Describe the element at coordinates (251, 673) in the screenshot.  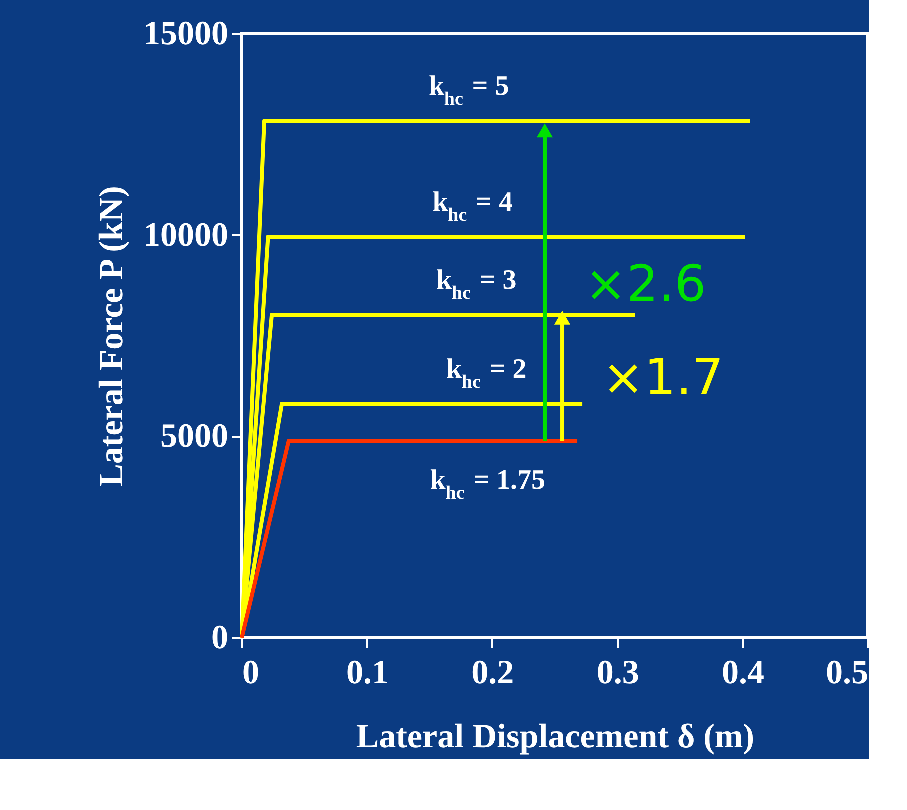
I see `x-tick-label: 0` at that location.